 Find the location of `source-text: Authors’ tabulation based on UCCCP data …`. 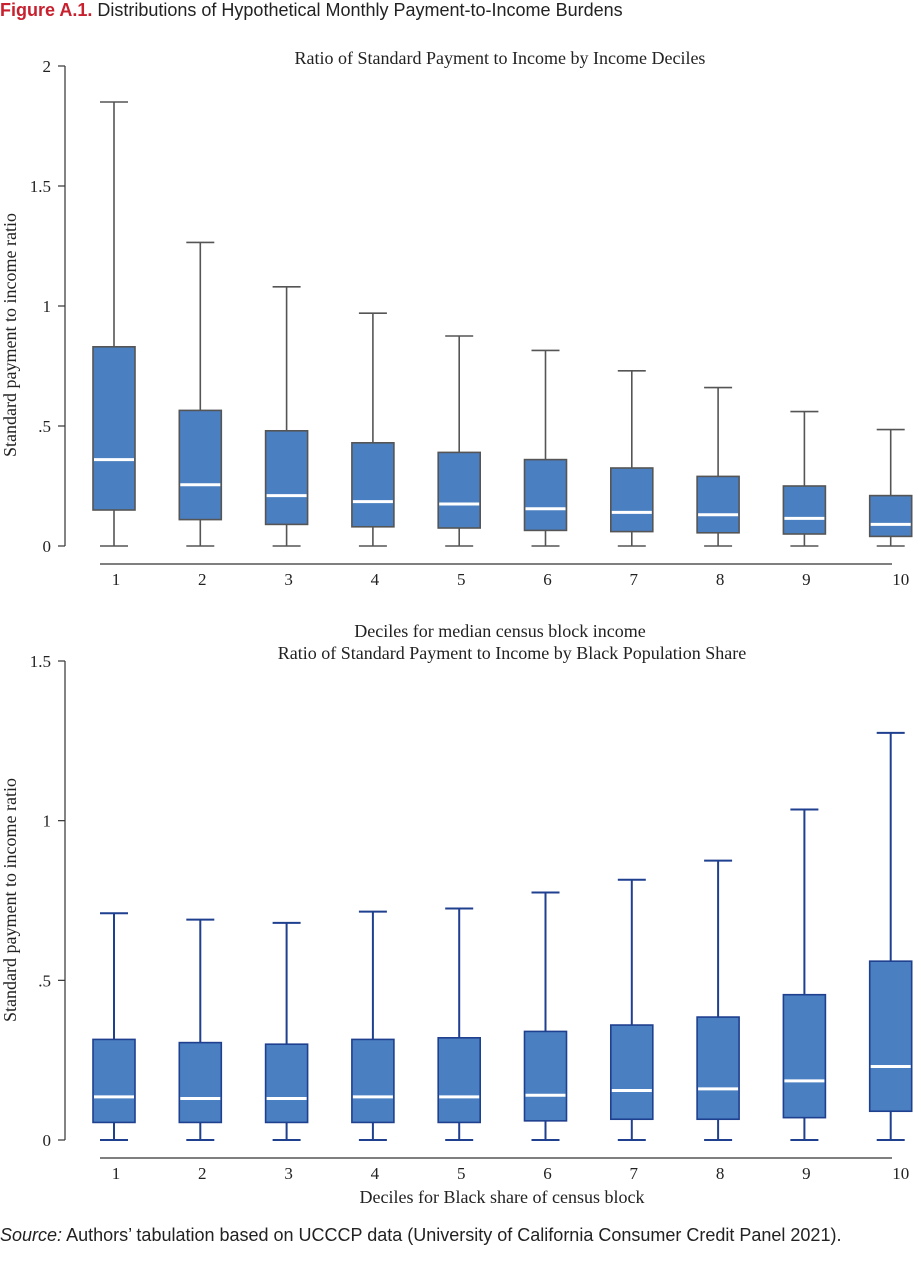

source-text: Authors’ tabulation based on UCCCP data … is located at coordinates (454, 1235).